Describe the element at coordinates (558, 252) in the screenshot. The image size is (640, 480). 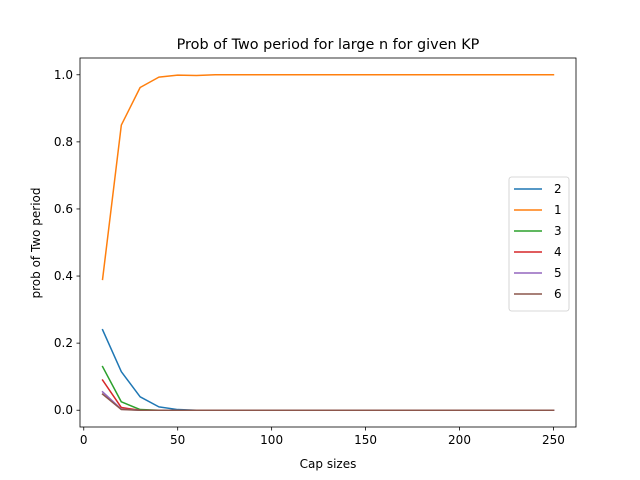
I see `legend-label-4: 4` at that location.